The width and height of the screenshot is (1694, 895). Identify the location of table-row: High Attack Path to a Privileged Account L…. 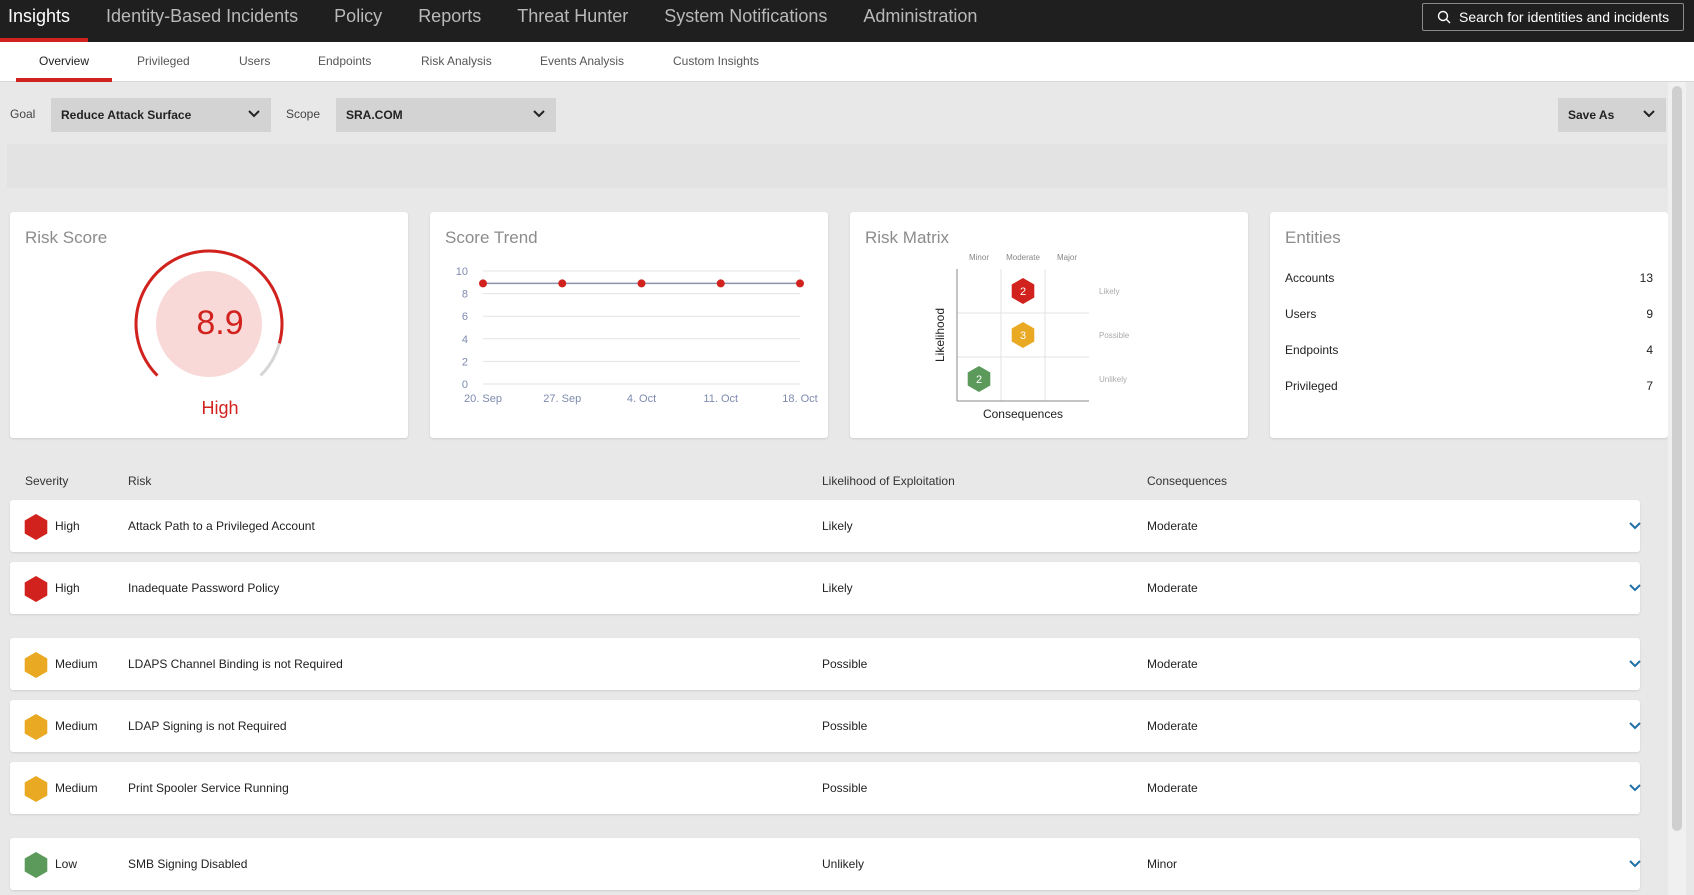
(826, 526).